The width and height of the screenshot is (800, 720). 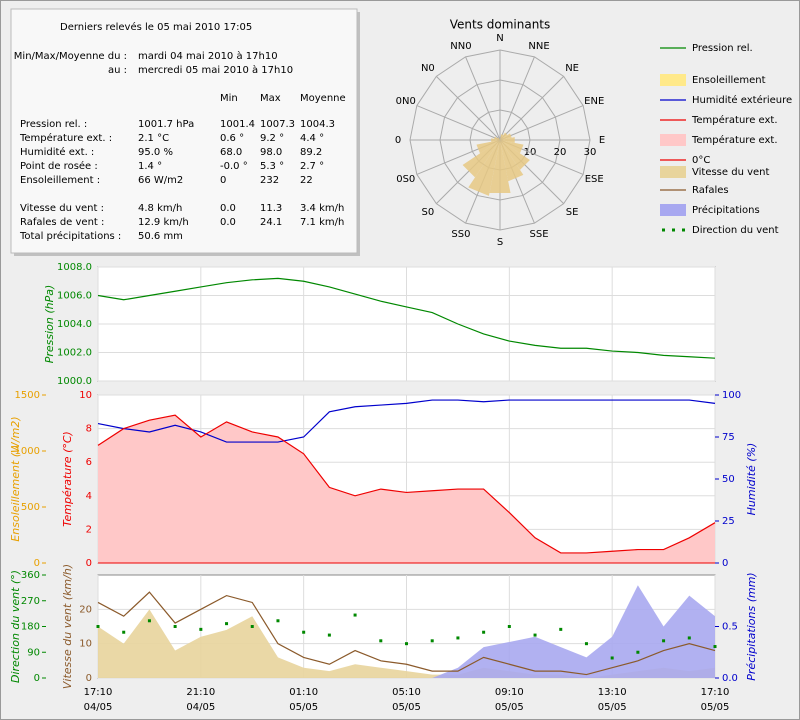 What do you see at coordinates (303, 692) in the screenshot?
I see `x-tick-time: 01:10` at bounding box center [303, 692].